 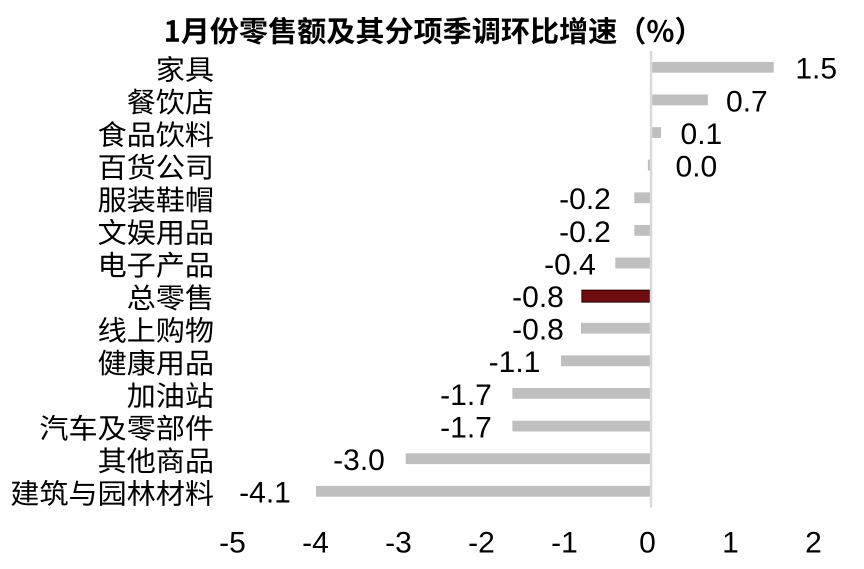 What do you see at coordinates (564, 542) in the screenshot?
I see `svg-text: -1` at bounding box center [564, 542].